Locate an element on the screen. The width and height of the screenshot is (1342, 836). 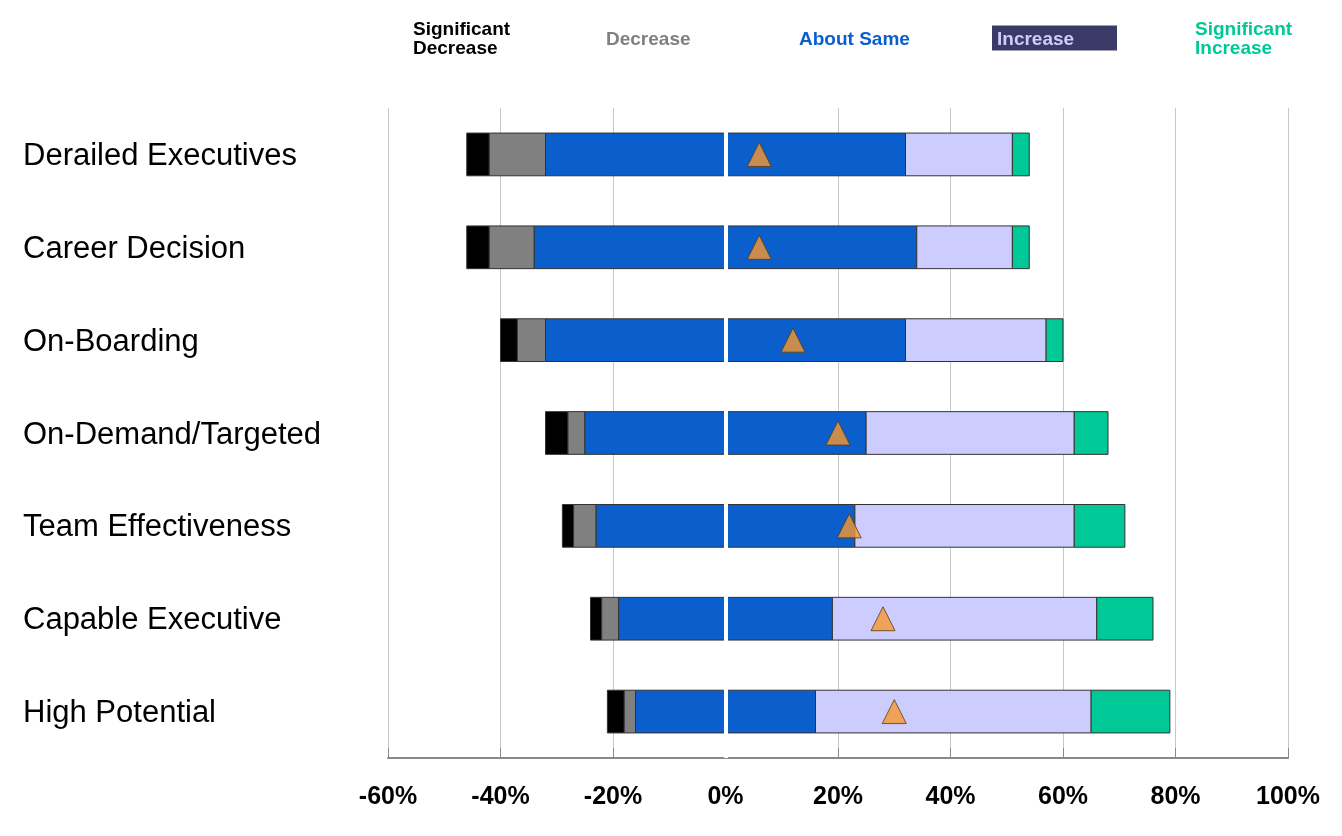
y-tick-label: Team Effectiveness is located at coordinates (157, 526).